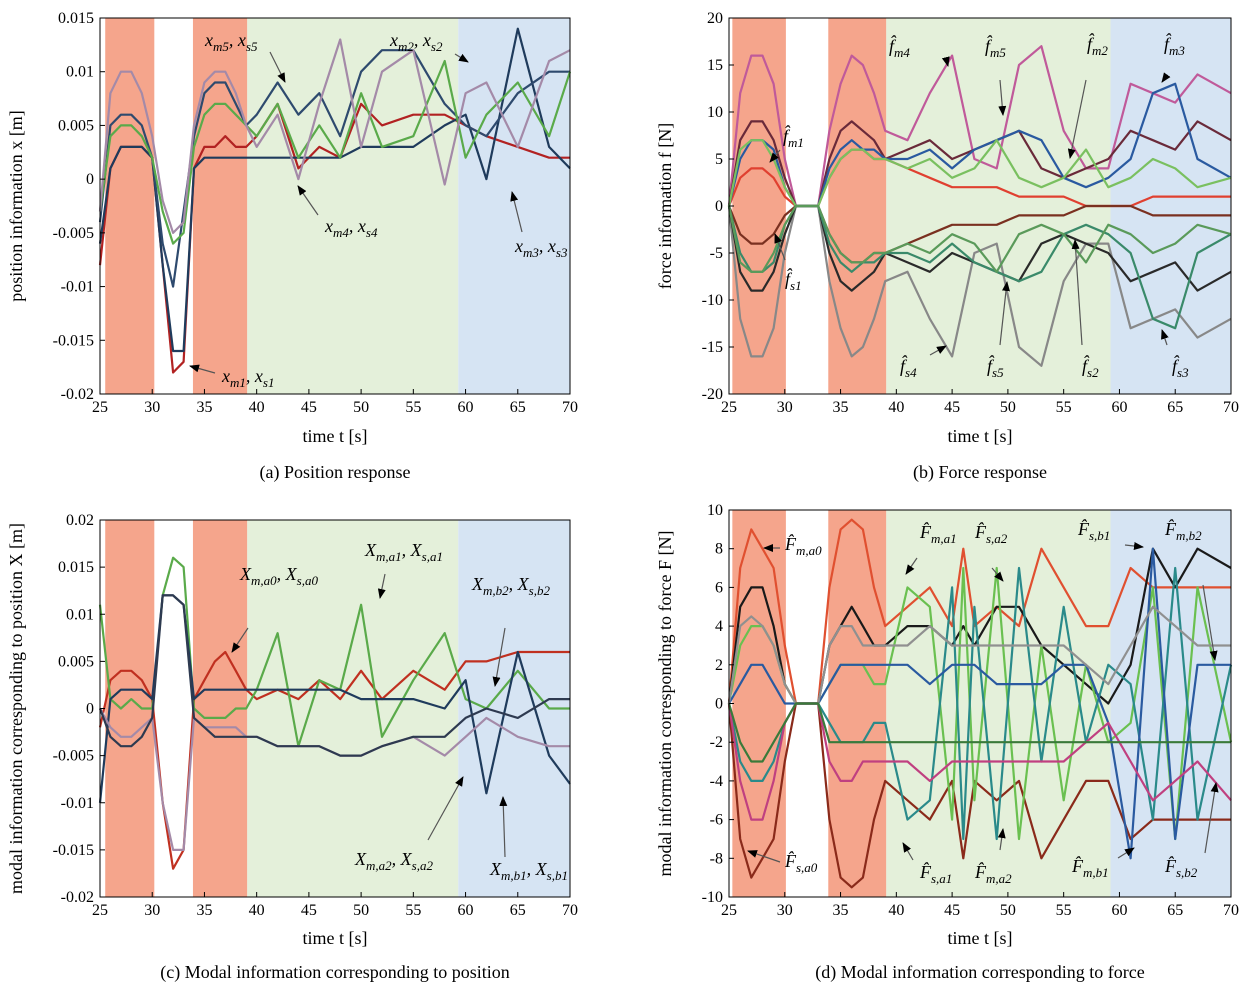 The image size is (1252, 987). Describe the element at coordinates (77, 287) in the screenshot. I see `y-tick-label: -0.01` at that location.